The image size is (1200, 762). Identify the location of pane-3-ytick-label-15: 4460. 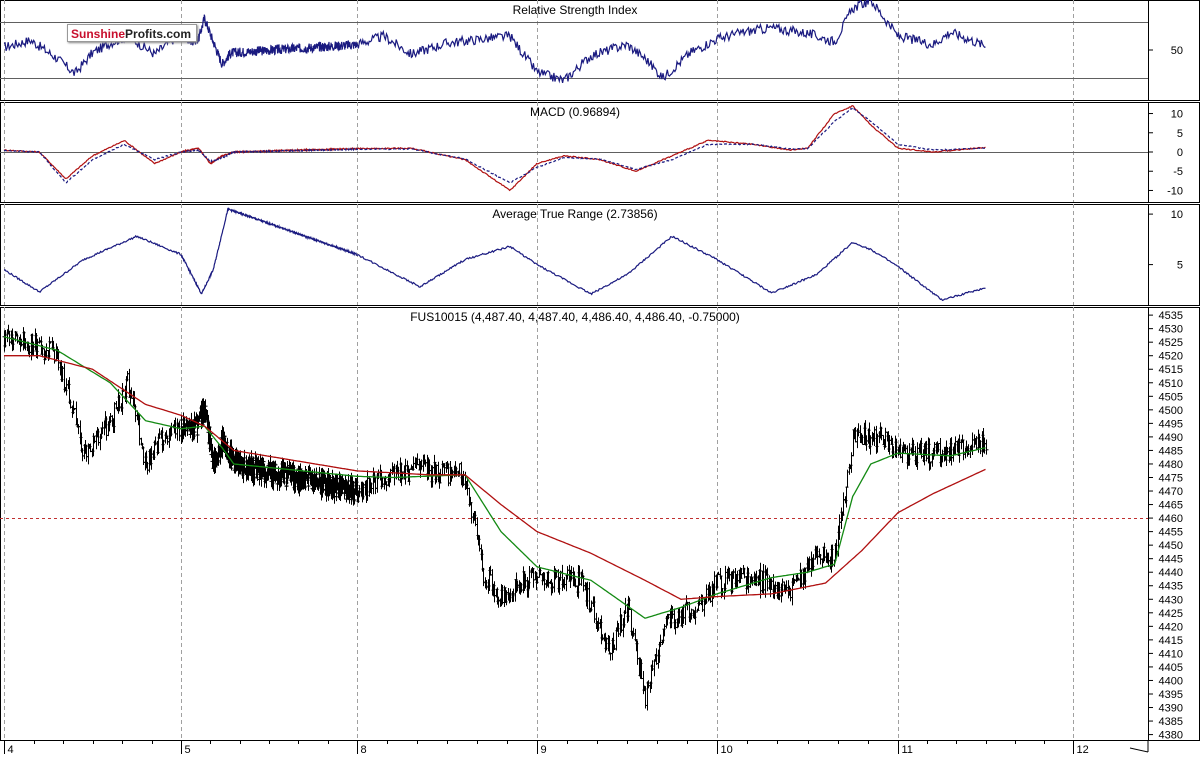
(1171, 519).